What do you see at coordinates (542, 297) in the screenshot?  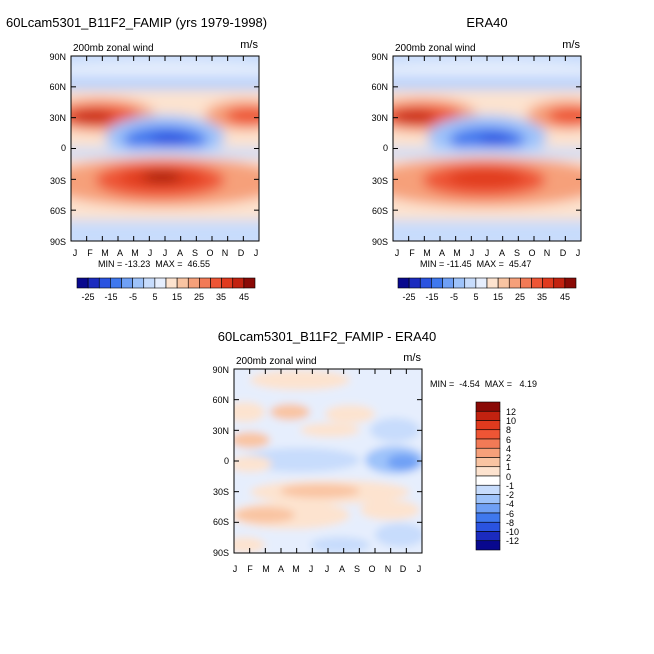 I see `colorbar-label: 35` at bounding box center [542, 297].